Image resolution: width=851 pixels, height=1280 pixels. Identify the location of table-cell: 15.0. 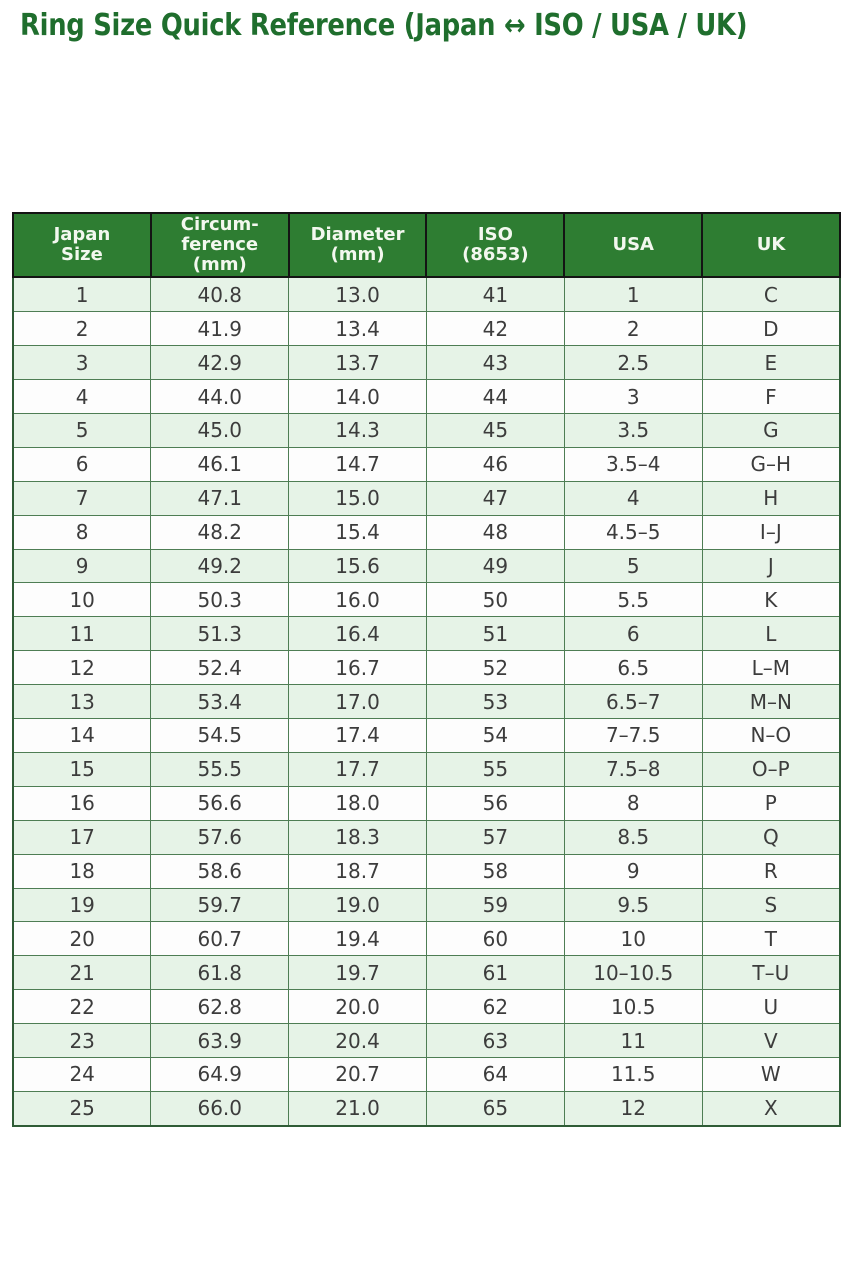
(357, 498).